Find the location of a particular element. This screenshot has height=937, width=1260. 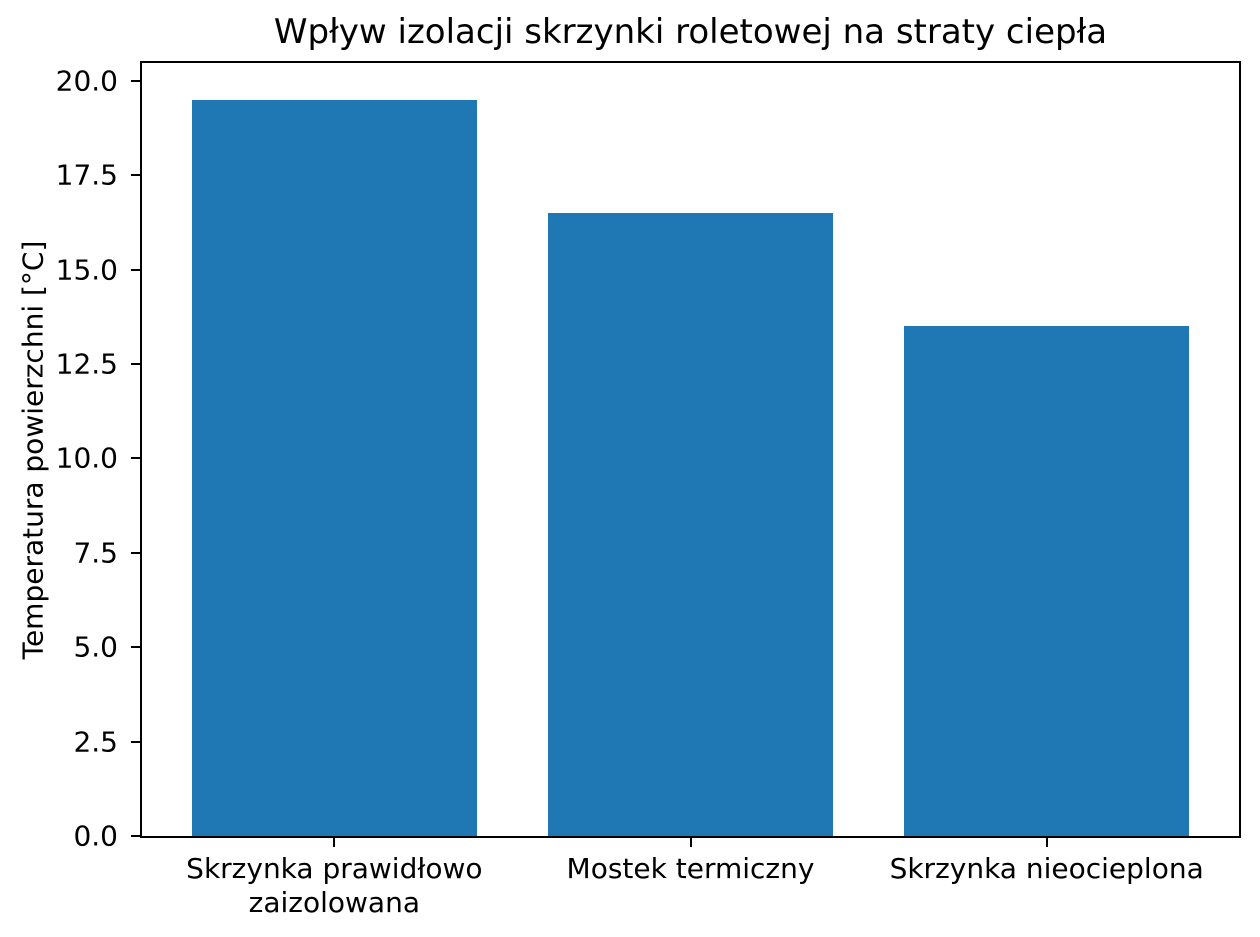

y-tick-label: 7.5 is located at coordinates (95, 553).